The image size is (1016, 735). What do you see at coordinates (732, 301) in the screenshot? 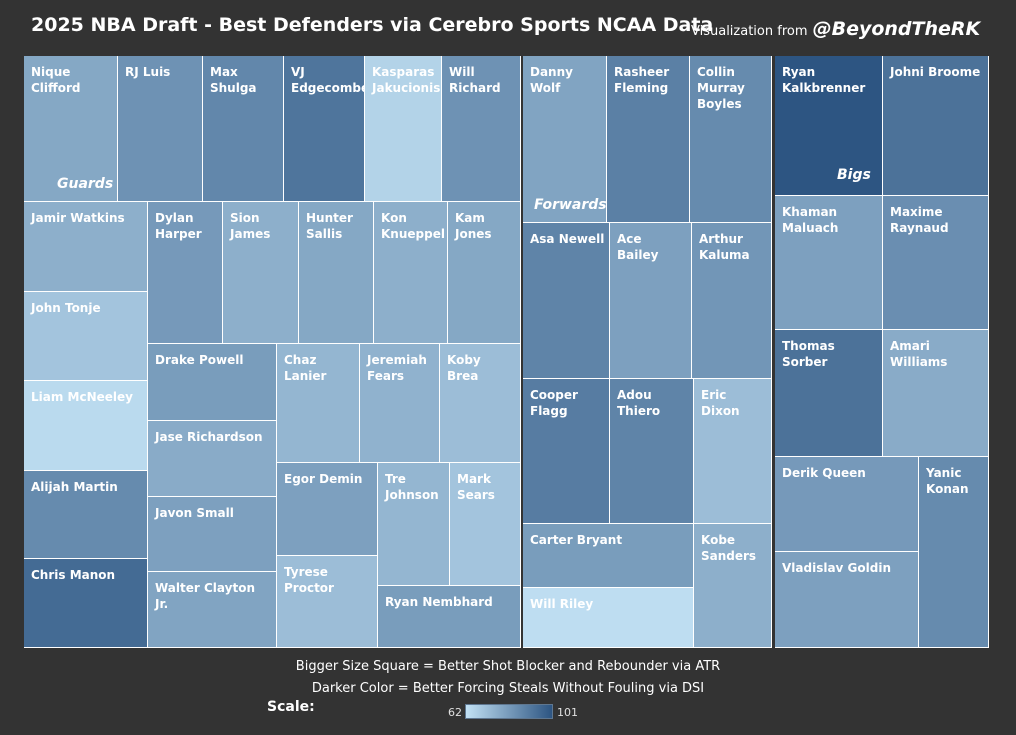
I see `cell-arthur-kaluma: Arthur Kaluma` at bounding box center [732, 301].